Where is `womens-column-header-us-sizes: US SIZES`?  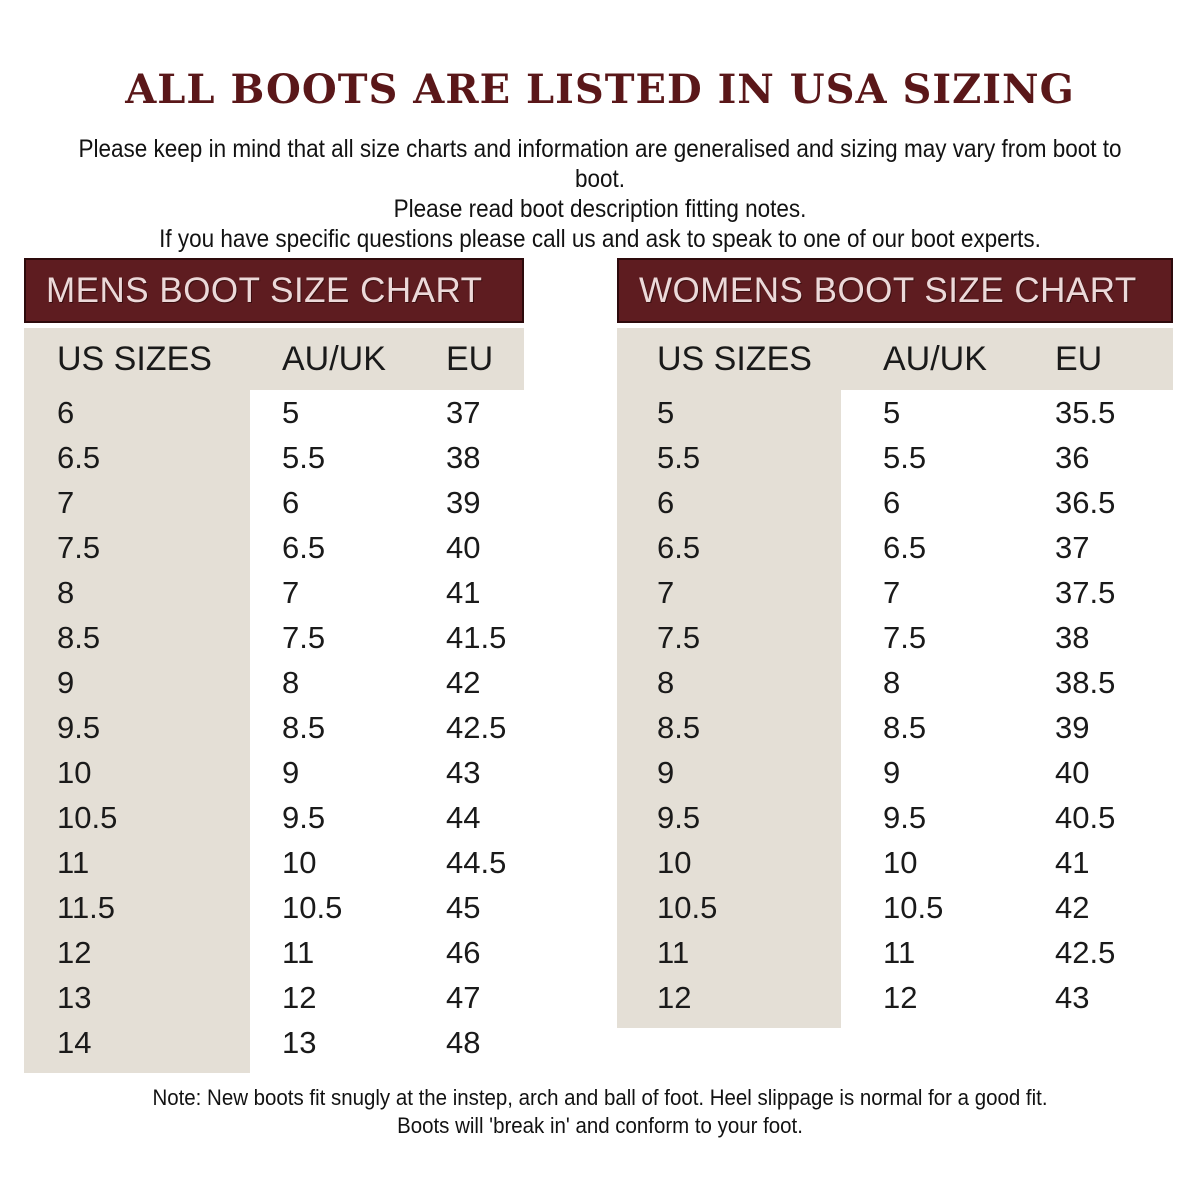 womens-column-header-us-sizes: US SIZES is located at coordinates (729, 359).